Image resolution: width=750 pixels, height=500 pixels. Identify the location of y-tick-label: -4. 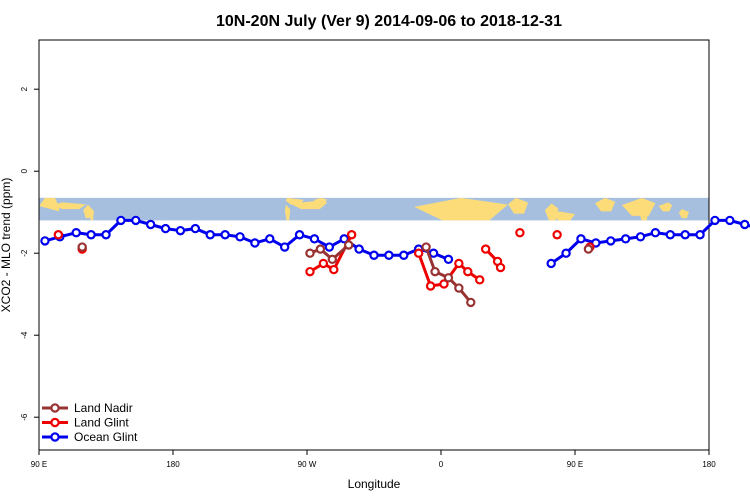
(24, 335).